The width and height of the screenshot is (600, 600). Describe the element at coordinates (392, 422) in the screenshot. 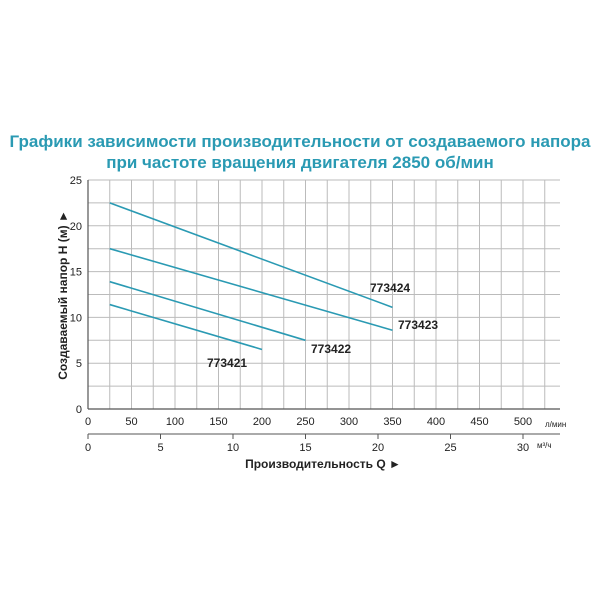

I see `x-tick-label: 350` at that location.